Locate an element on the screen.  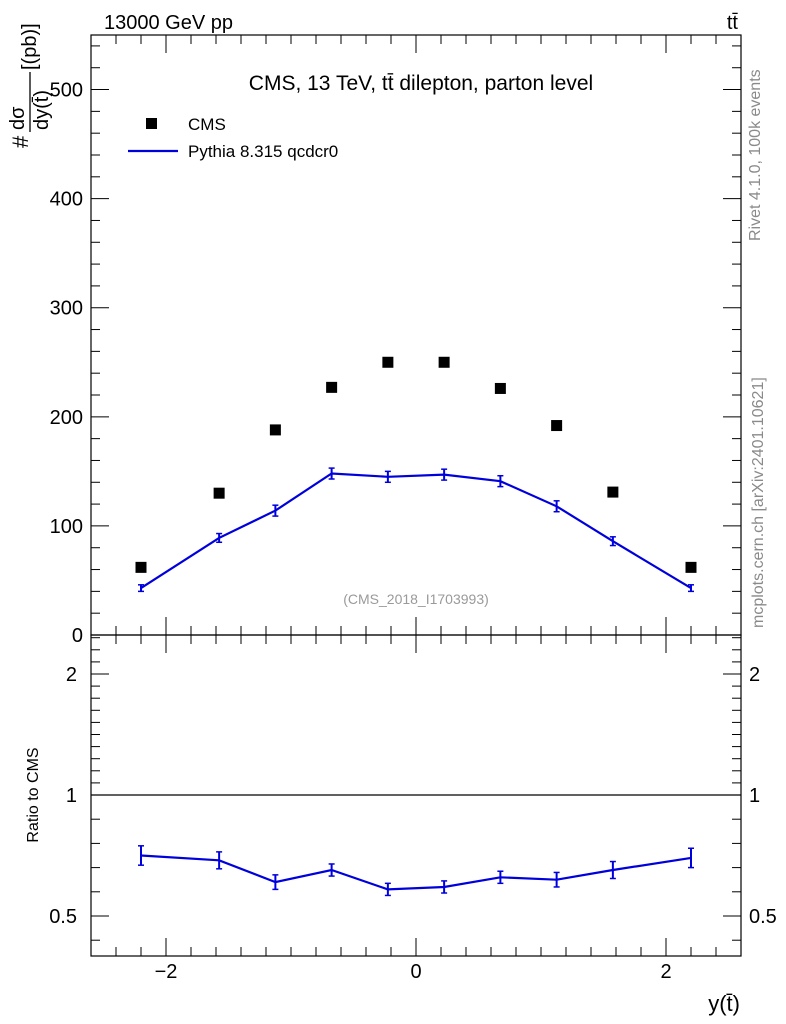
analysis-watermark: (CMS_2018_I1703993) is located at coordinates (416, 599).